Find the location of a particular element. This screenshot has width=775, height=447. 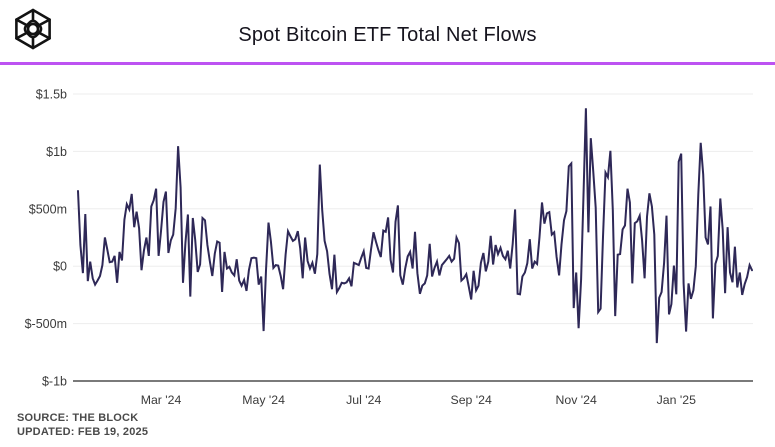

y-axis-label: $-500m is located at coordinates (46, 324).